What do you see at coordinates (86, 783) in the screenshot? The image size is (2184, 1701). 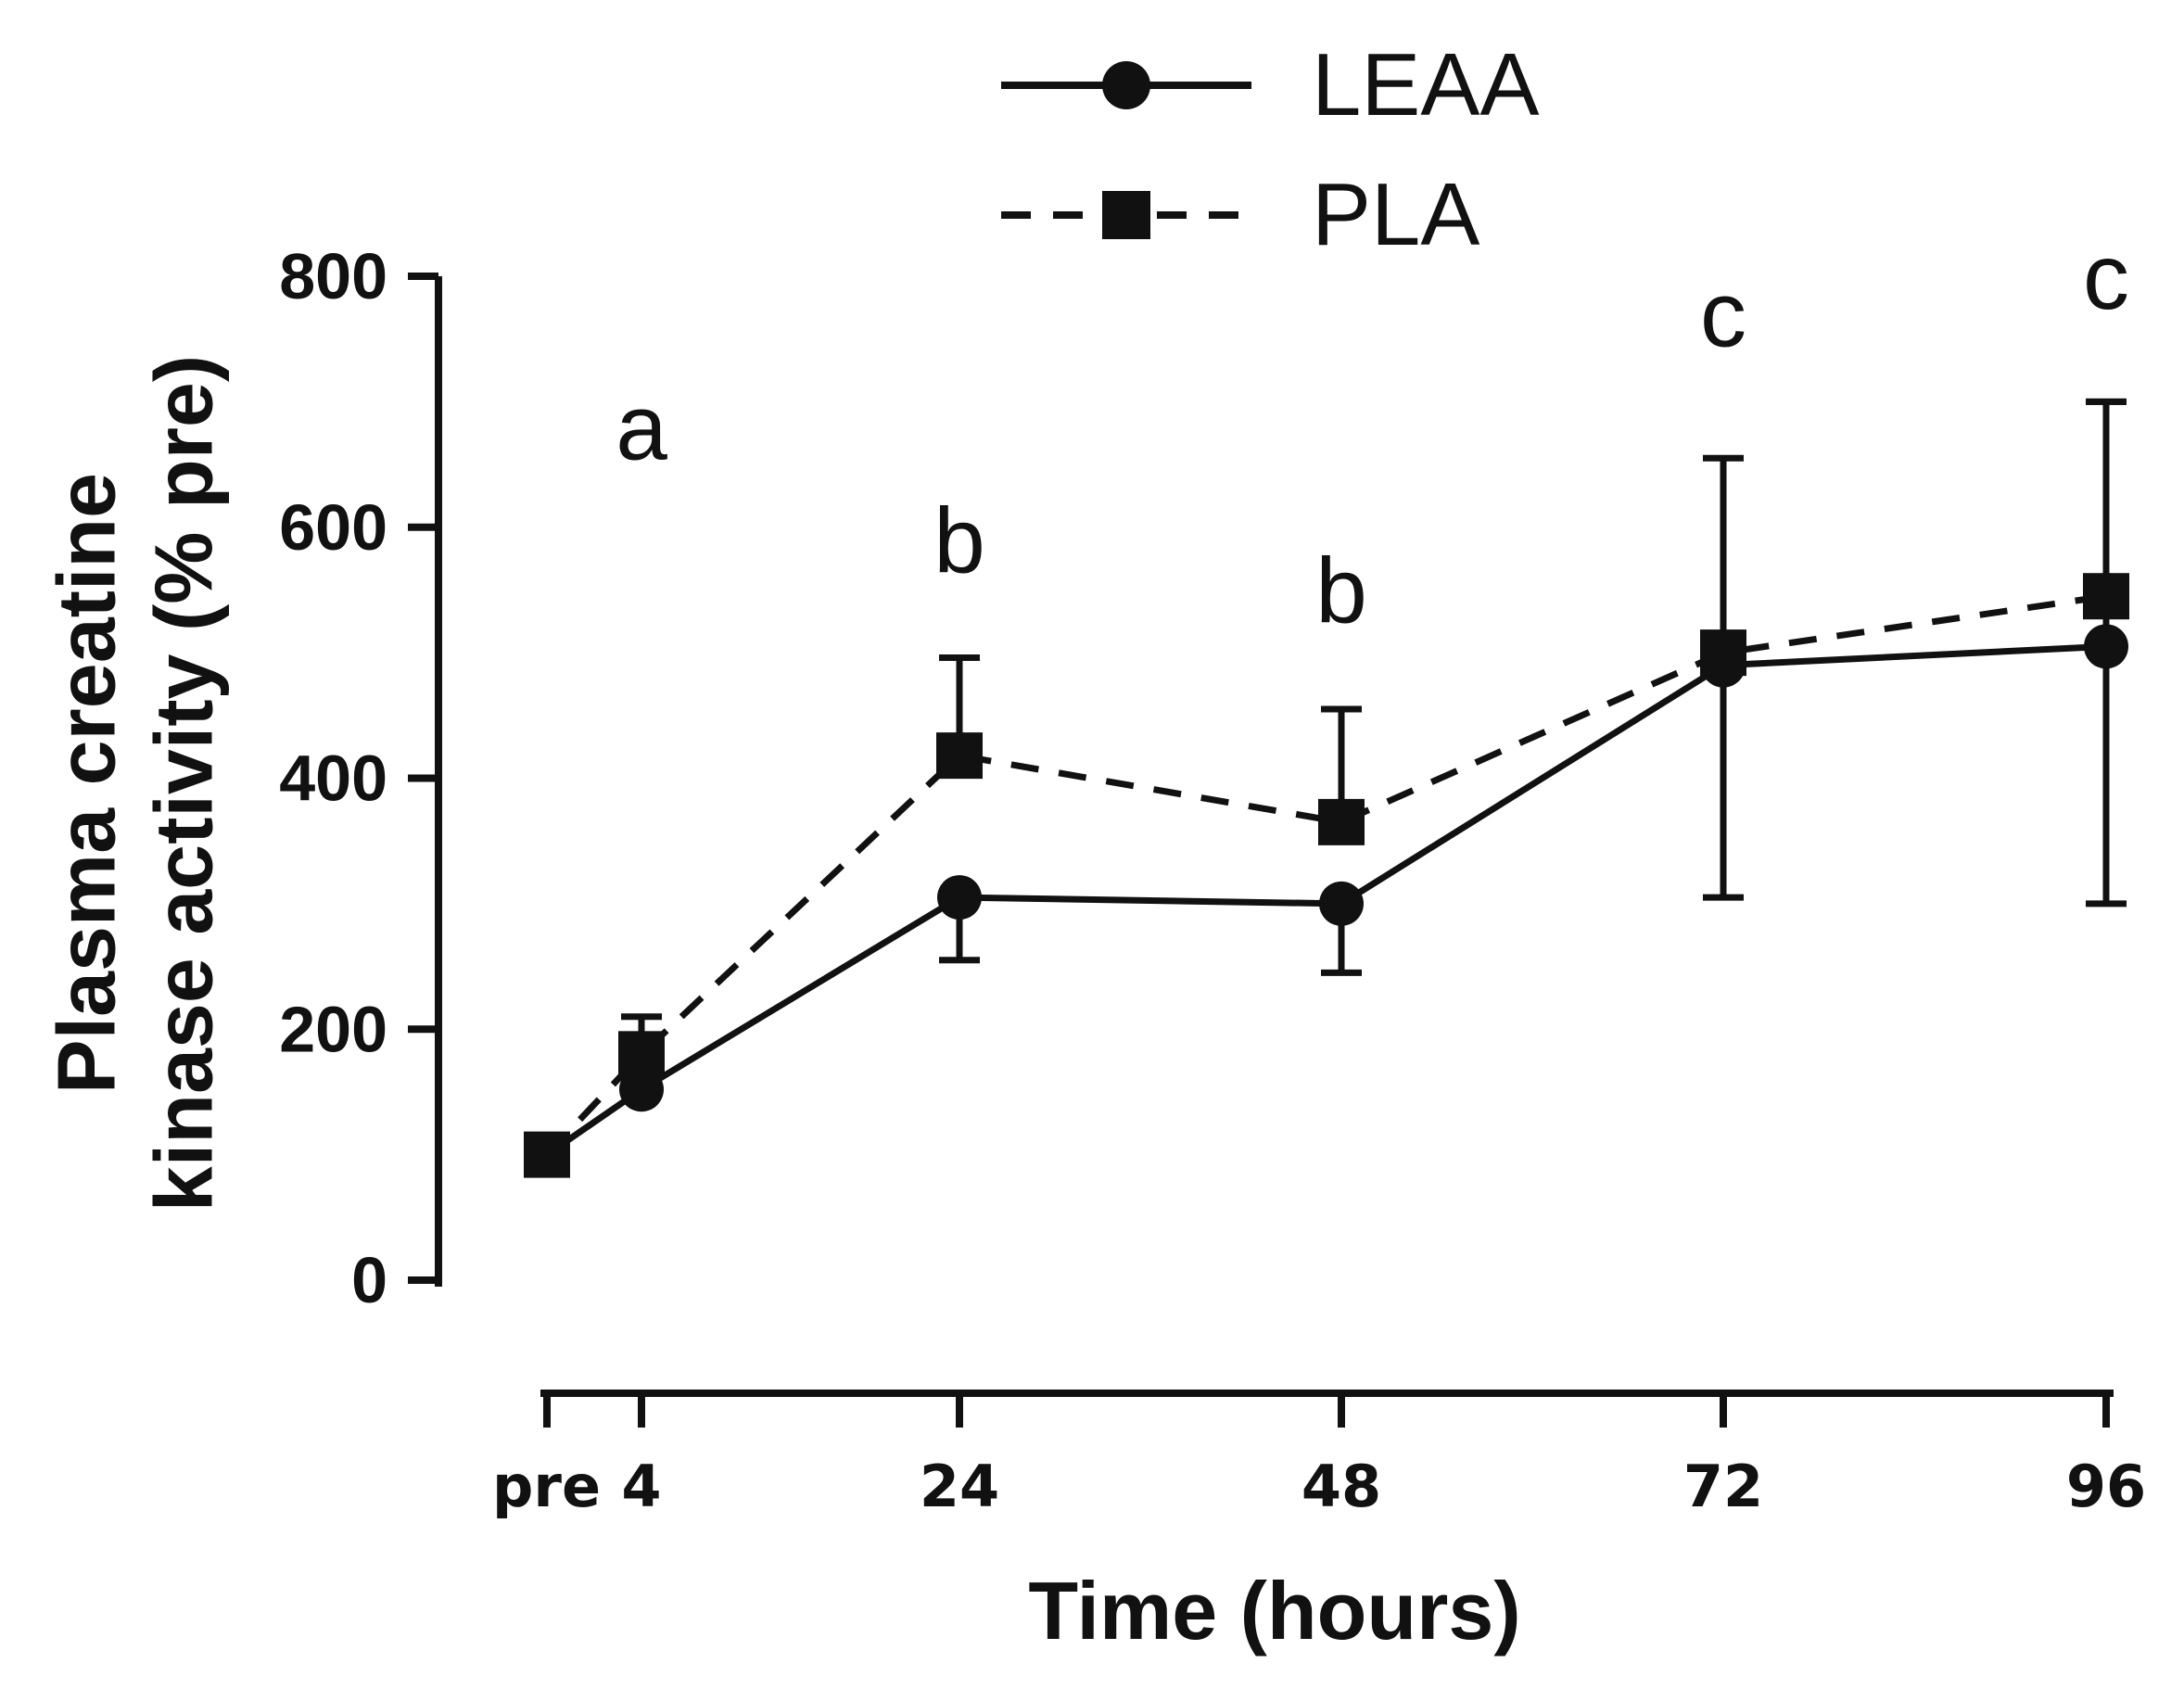 I see `y-axis-title-line1: Plasma creatine` at bounding box center [86, 783].